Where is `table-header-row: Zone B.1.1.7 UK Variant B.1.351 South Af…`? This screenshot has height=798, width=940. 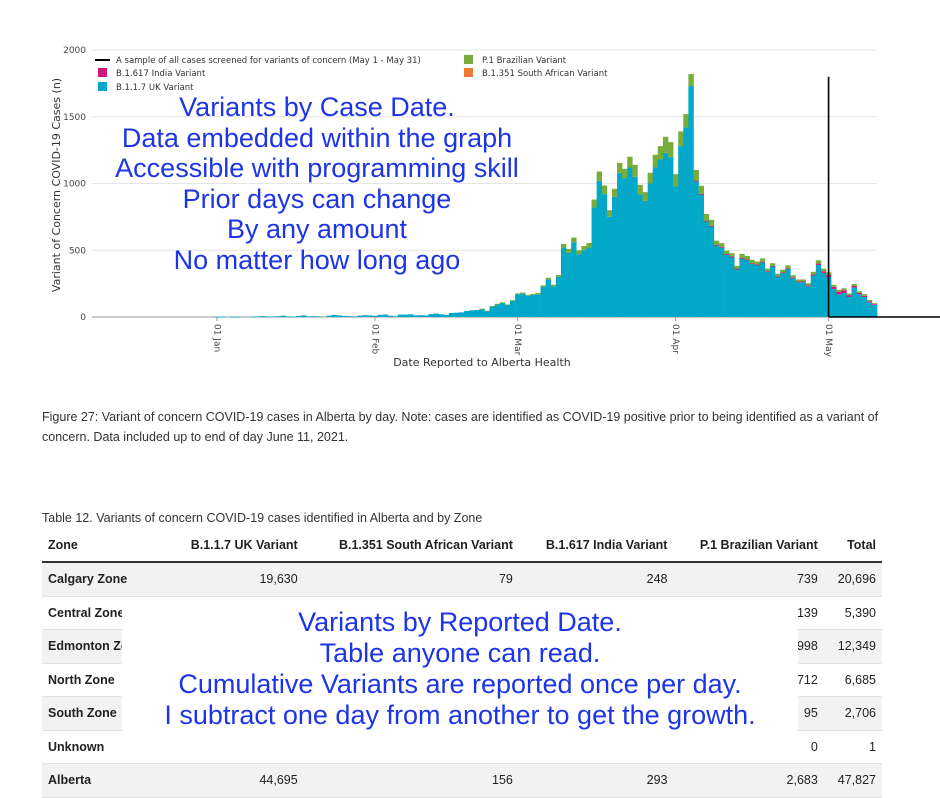
table-header-row: Zone B.1.1.7 UK Variant B.1.351 South Af… is located at coordinates (462, 546).